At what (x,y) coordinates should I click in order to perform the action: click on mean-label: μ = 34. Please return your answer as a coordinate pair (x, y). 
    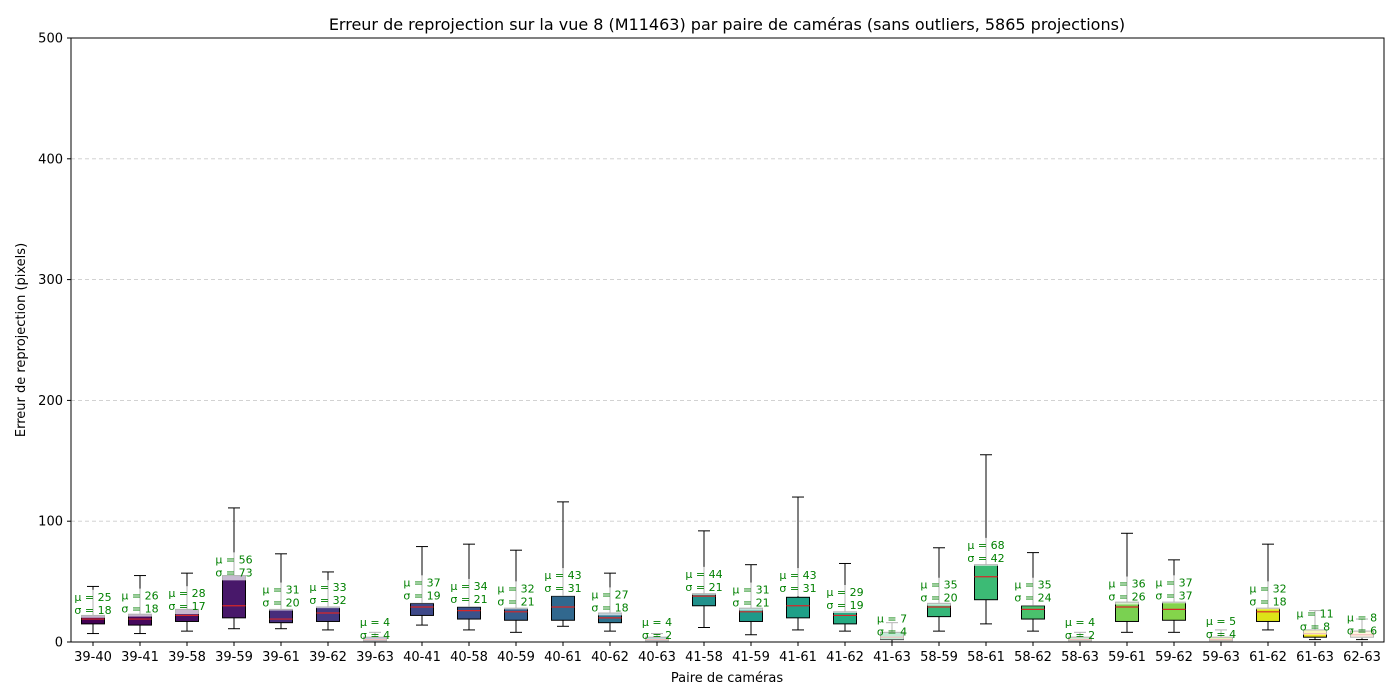
    Looking at the image, I should click on (468, 586).